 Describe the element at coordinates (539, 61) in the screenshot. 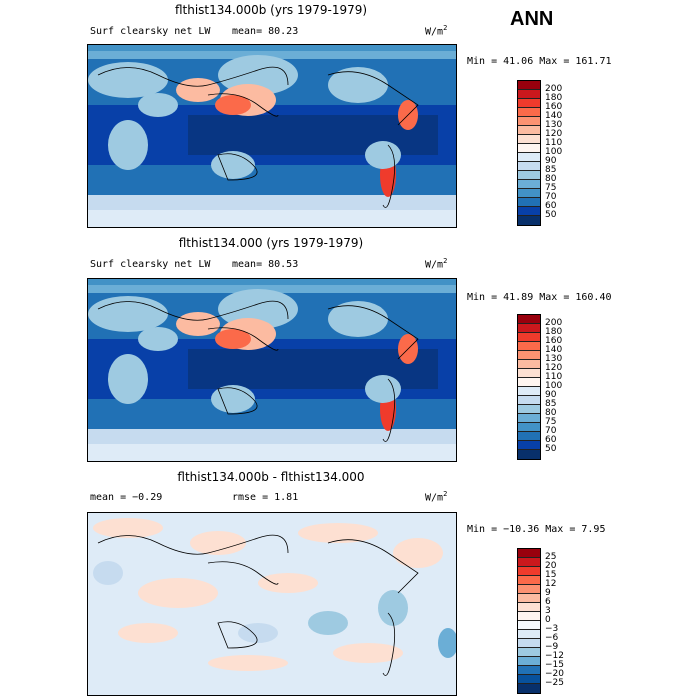

I see `panel-1-minmax: Min = 41.06 Max = 161.71` at that location.